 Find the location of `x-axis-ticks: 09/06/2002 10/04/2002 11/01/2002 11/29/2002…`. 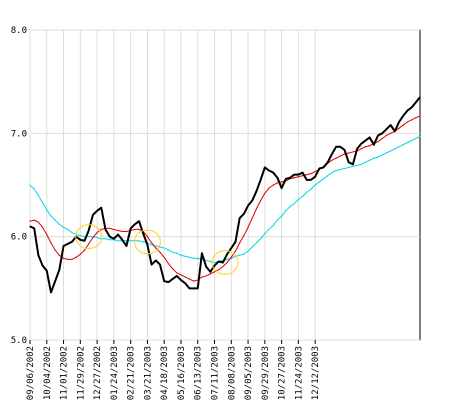

x-axis-ticks: 09/06/2002 10/04/2002 11/01/2002 11/29/2002… is located at coordinates (173, 370).